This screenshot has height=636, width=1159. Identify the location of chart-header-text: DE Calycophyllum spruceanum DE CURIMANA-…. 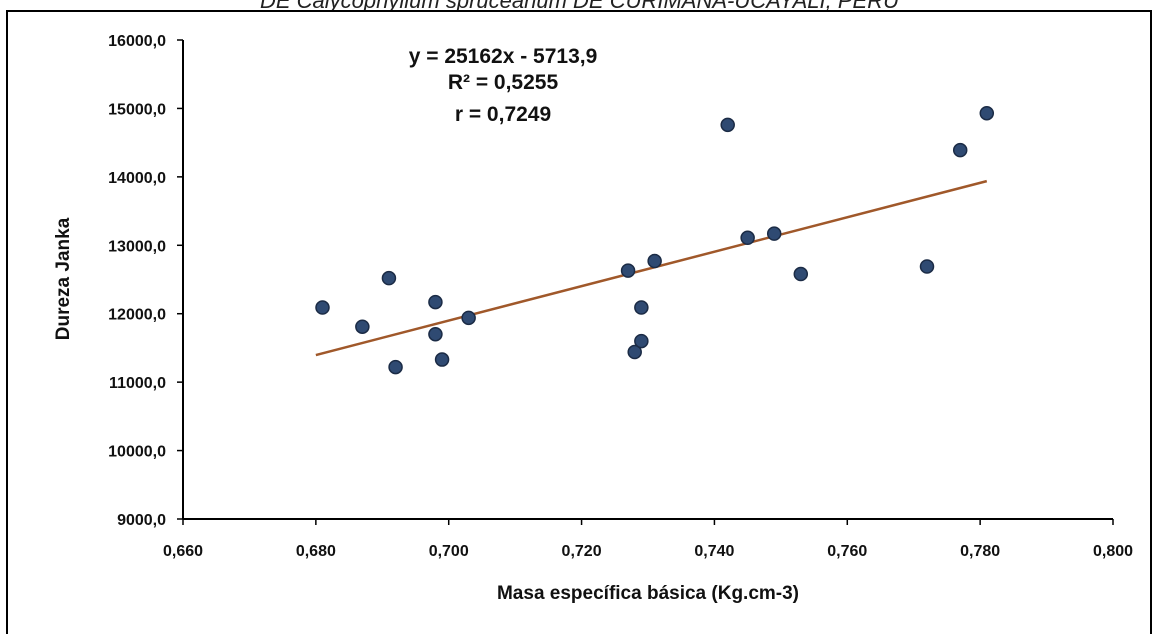
(579, 6).